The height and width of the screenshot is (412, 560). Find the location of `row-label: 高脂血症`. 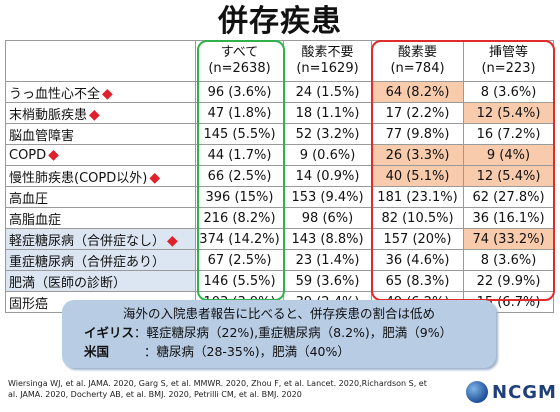

row-label: 高脂血症 is located at coordinates (100, 218).